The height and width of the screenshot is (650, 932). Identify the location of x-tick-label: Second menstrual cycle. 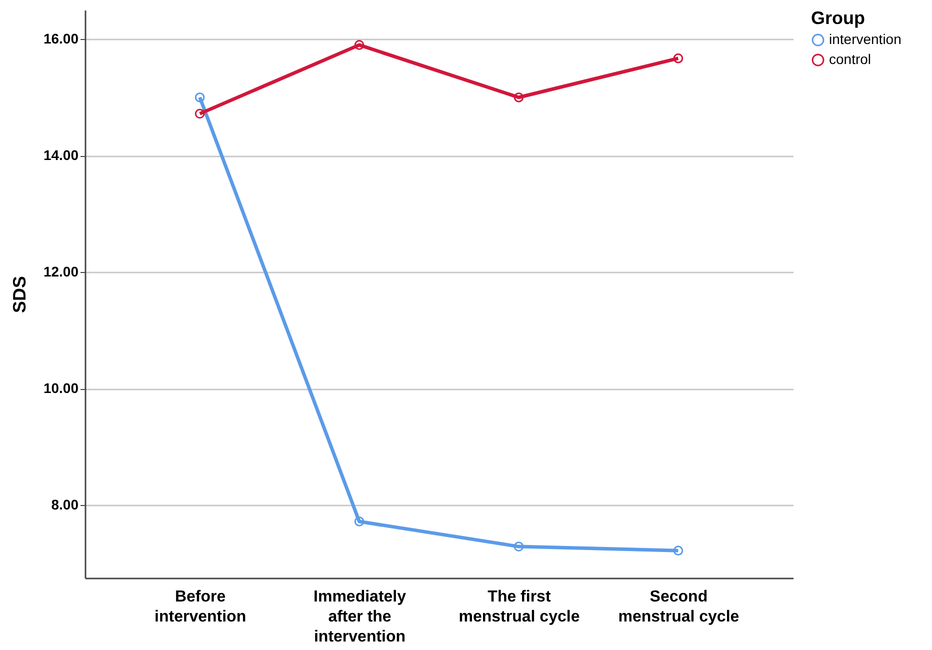
(679, 607).